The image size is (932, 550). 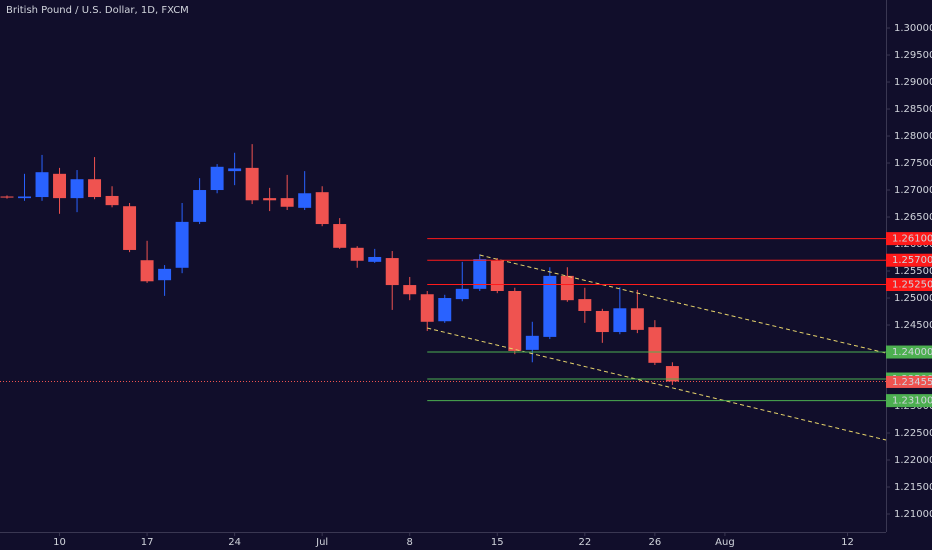 I want to click on x-tick-label: 8, so click(x=410, y=542).